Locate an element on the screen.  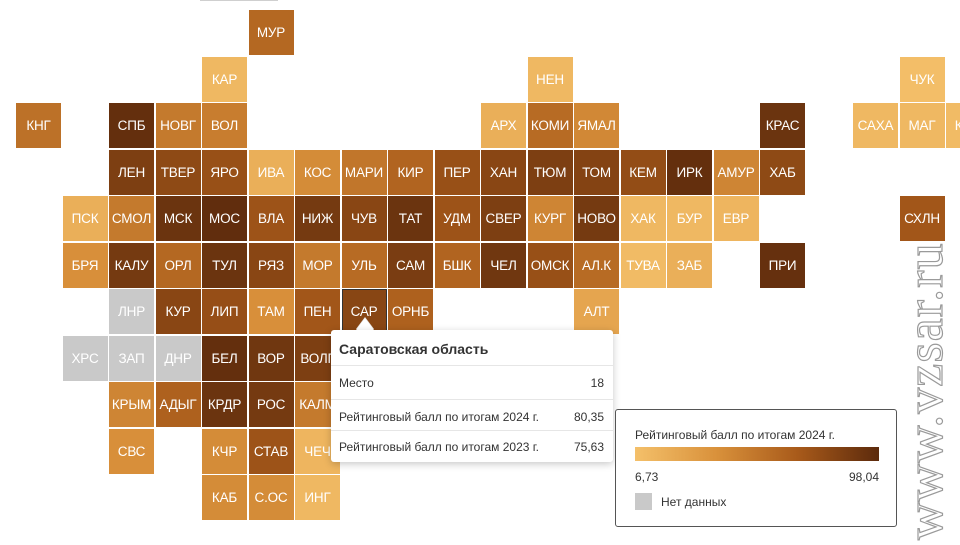
region-tile-alt: АЛТ is located at coordinates (596, 311).